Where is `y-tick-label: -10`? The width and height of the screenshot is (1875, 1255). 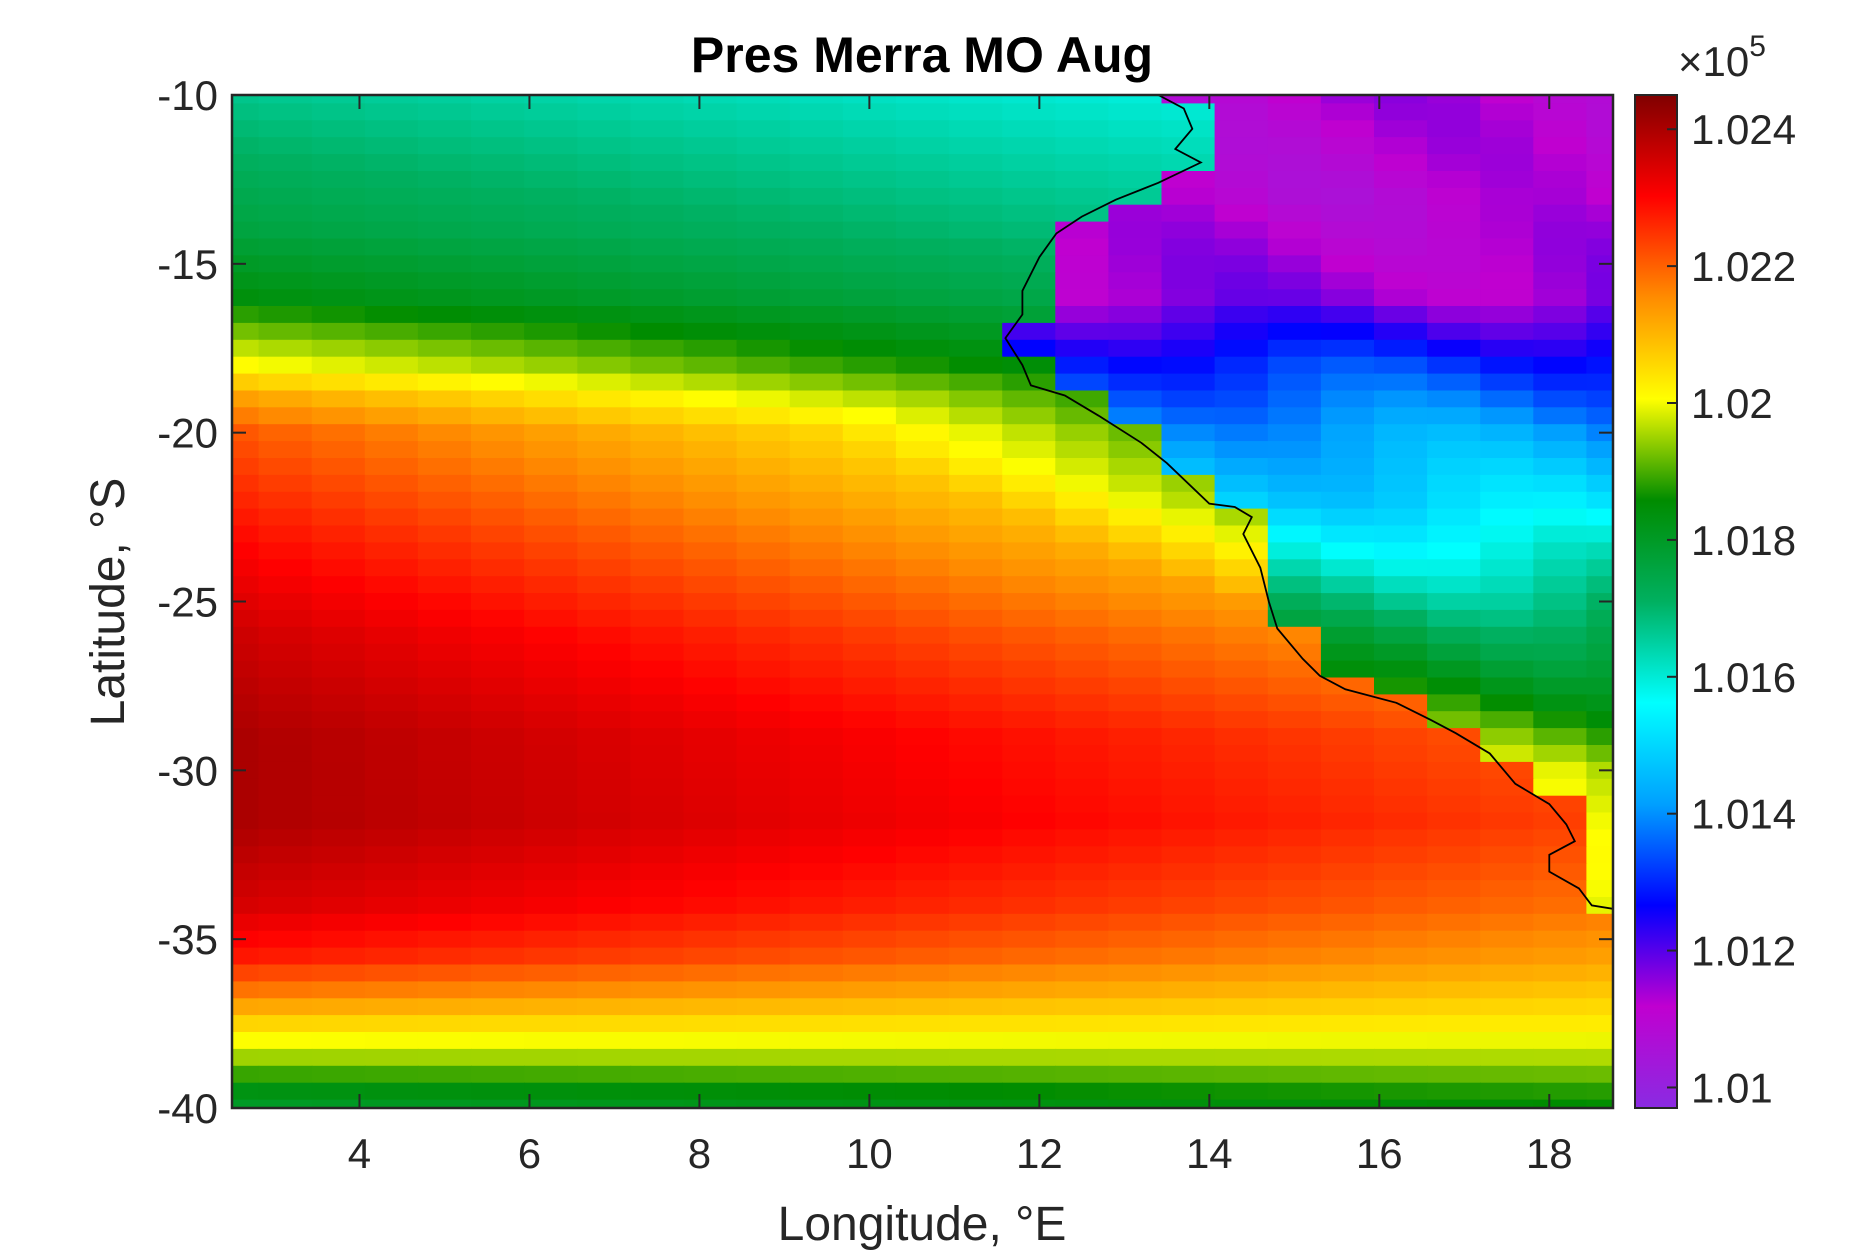 y-tick-label: -10 is located at coordinates (187, 95).